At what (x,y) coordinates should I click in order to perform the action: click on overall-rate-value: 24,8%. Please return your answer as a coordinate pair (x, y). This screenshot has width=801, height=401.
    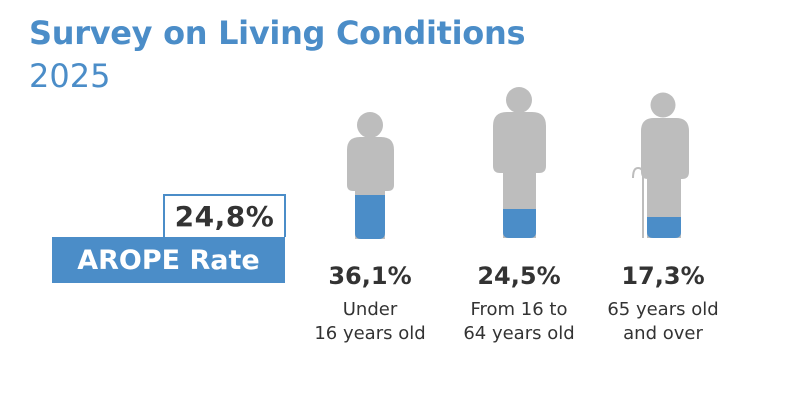
    Looking at the image, I should click on (224, 216).